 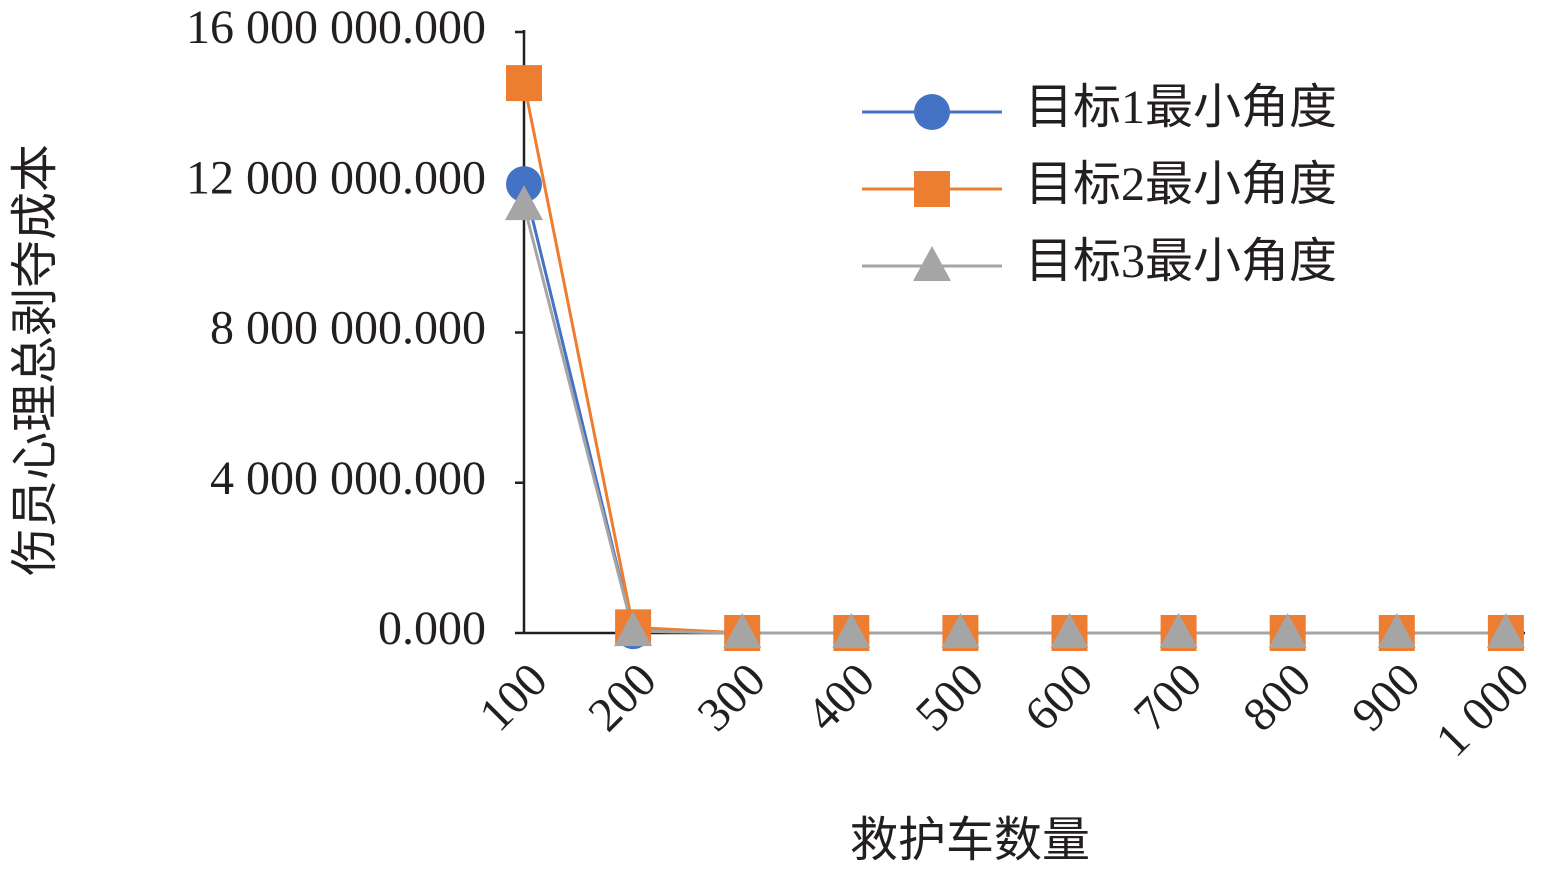 I want to click on y-tick-label: 8 000 000.000, so click(x=348, y=328).